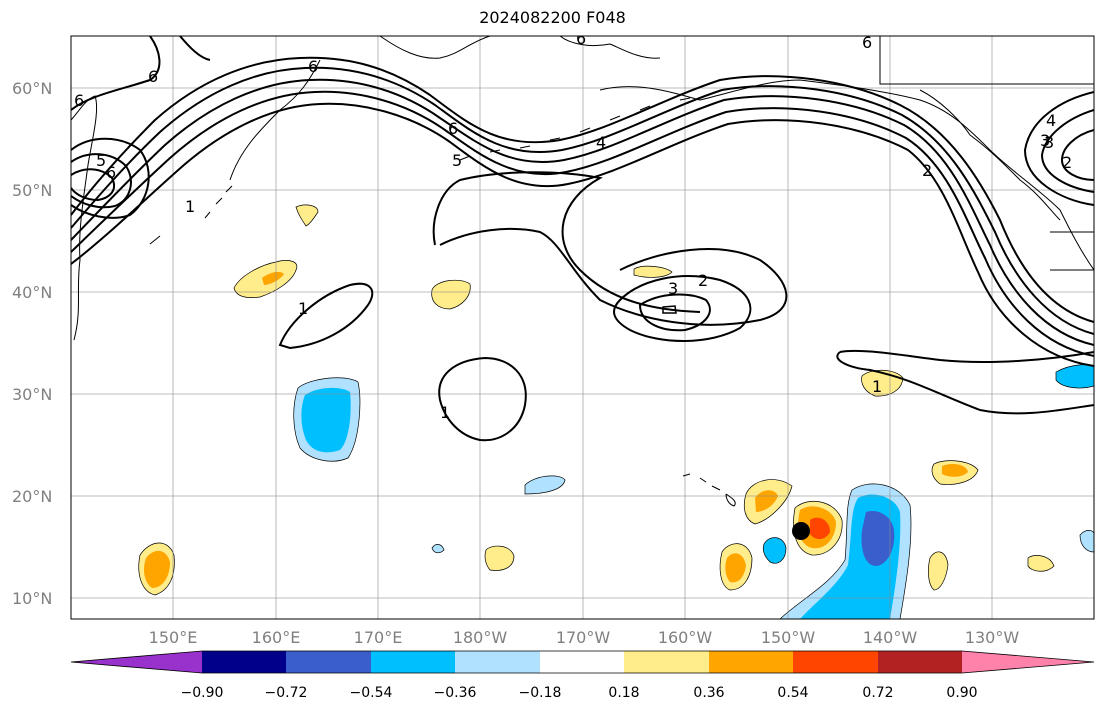 The image size is (1105, 712). I want to click on colorbar-tick: 0.72, so click(877, 693).